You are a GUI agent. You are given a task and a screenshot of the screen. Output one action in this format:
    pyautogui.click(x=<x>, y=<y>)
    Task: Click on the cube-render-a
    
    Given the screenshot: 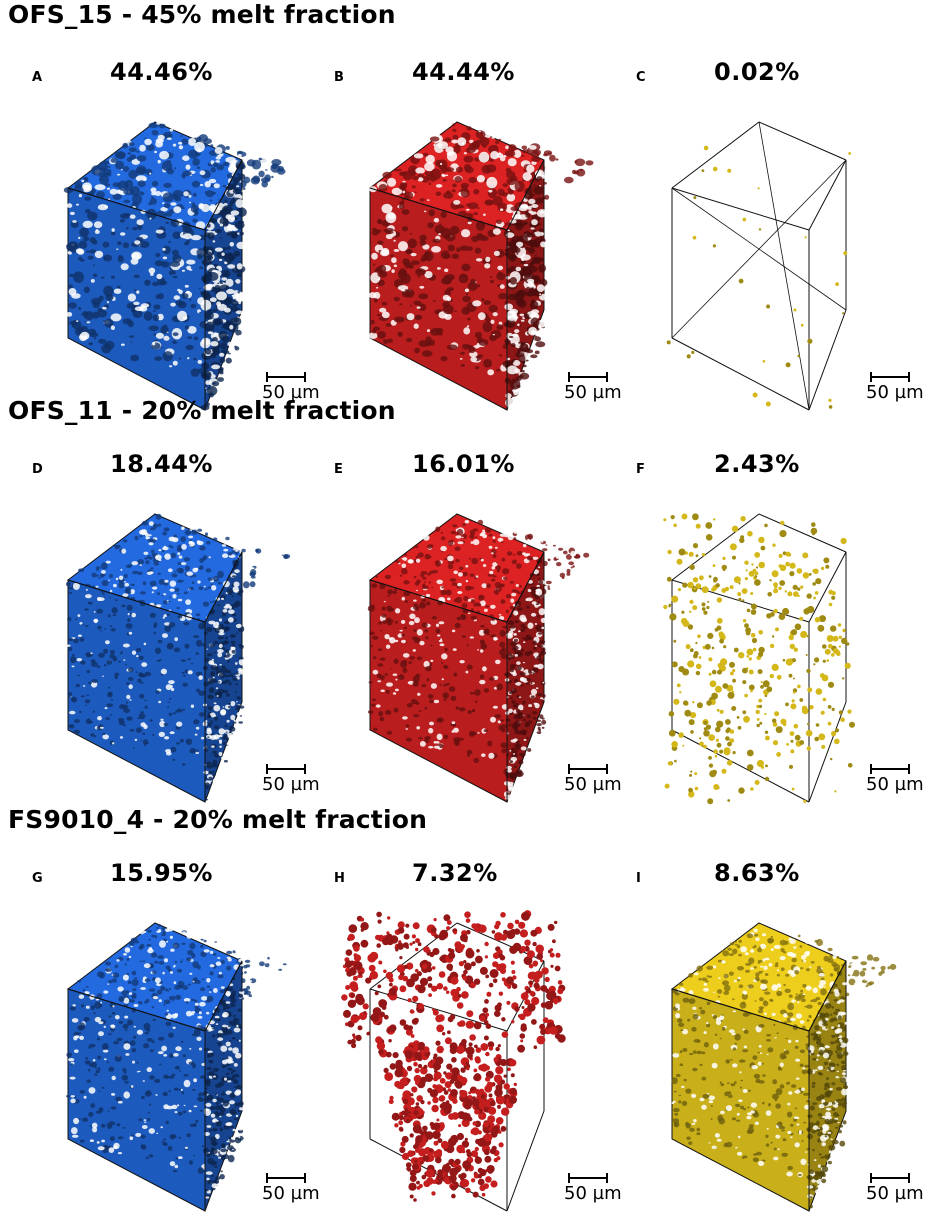 What is the action you would take?
    pyautogui.click(x=160, y=237)
    